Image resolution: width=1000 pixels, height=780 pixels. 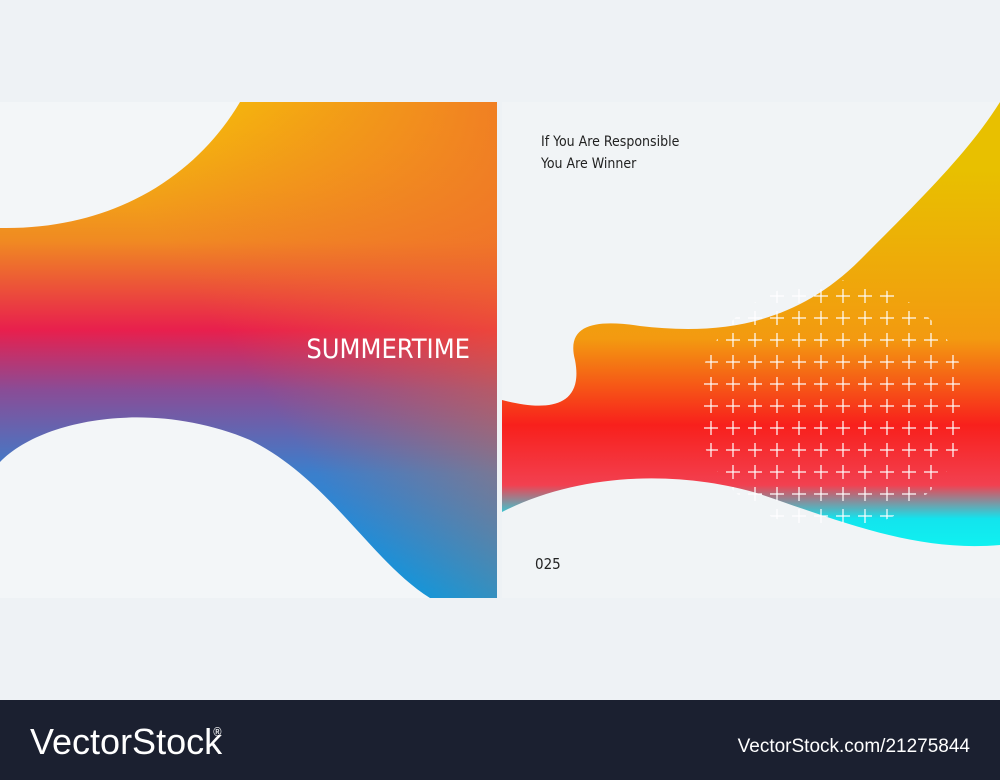 I want to click on top-cutout, so click(x=120, y=165).